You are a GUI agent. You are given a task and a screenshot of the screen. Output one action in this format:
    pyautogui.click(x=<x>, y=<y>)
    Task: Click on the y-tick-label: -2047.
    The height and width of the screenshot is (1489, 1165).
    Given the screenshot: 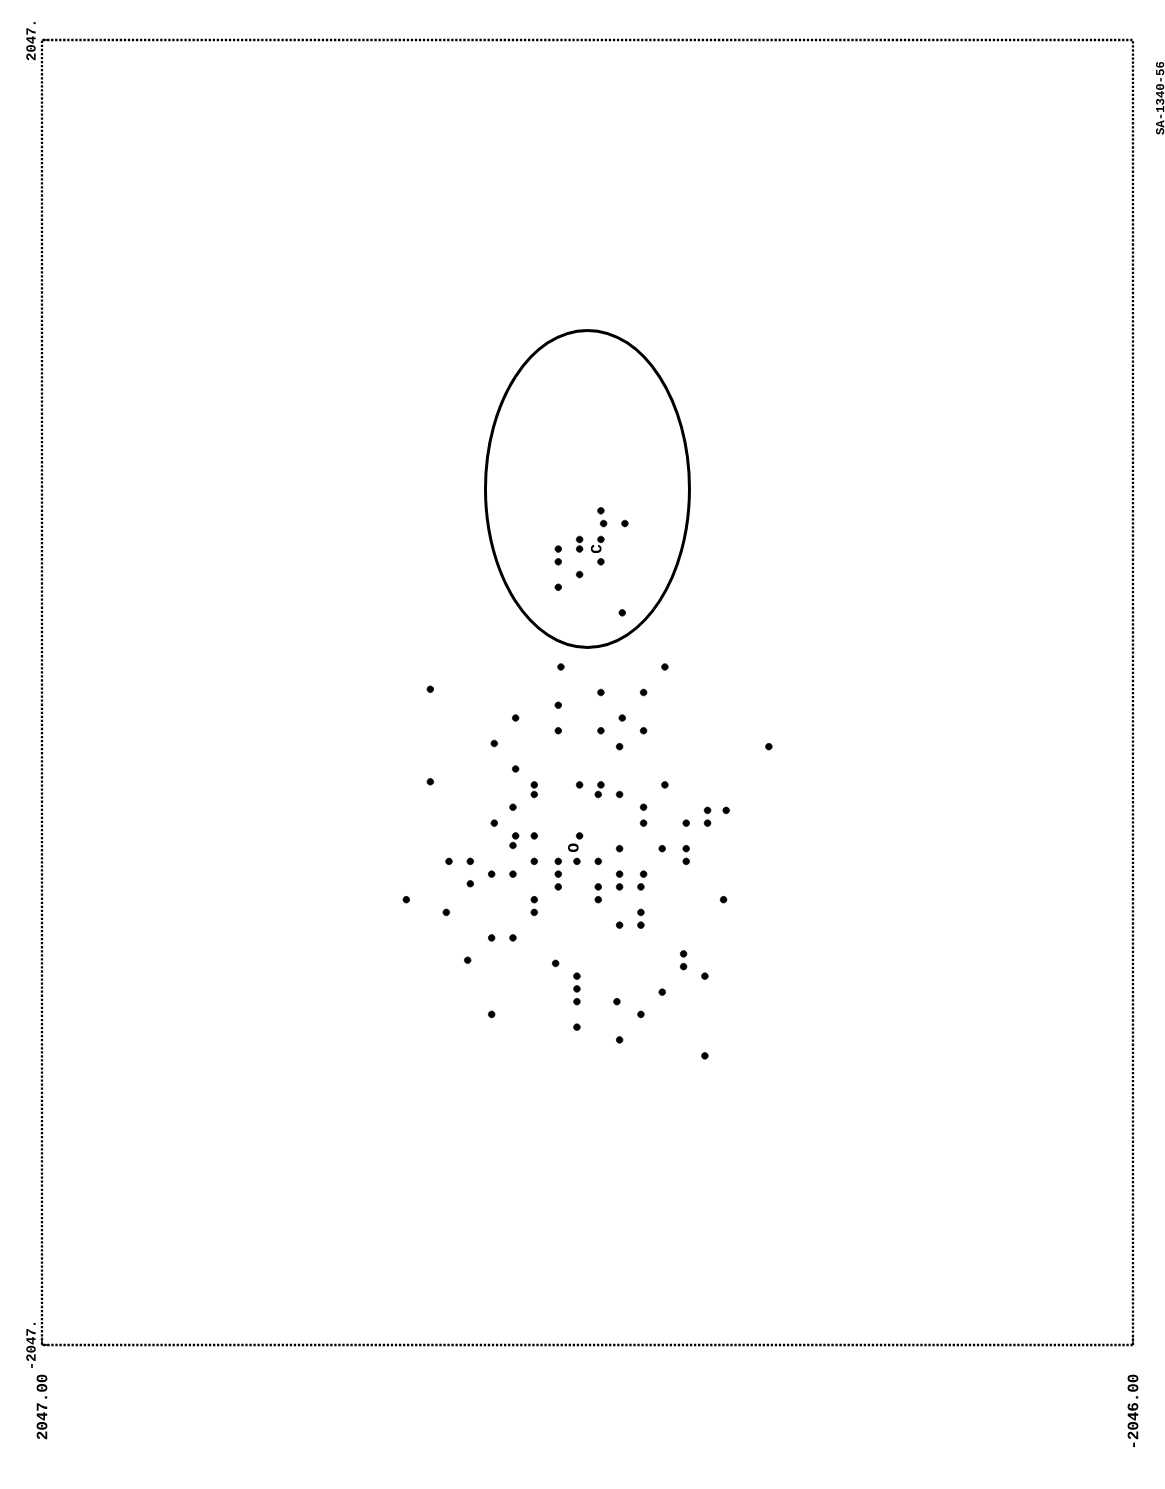 What is the action you would take?
    pyautogui.click(x=31, y=1345)
    